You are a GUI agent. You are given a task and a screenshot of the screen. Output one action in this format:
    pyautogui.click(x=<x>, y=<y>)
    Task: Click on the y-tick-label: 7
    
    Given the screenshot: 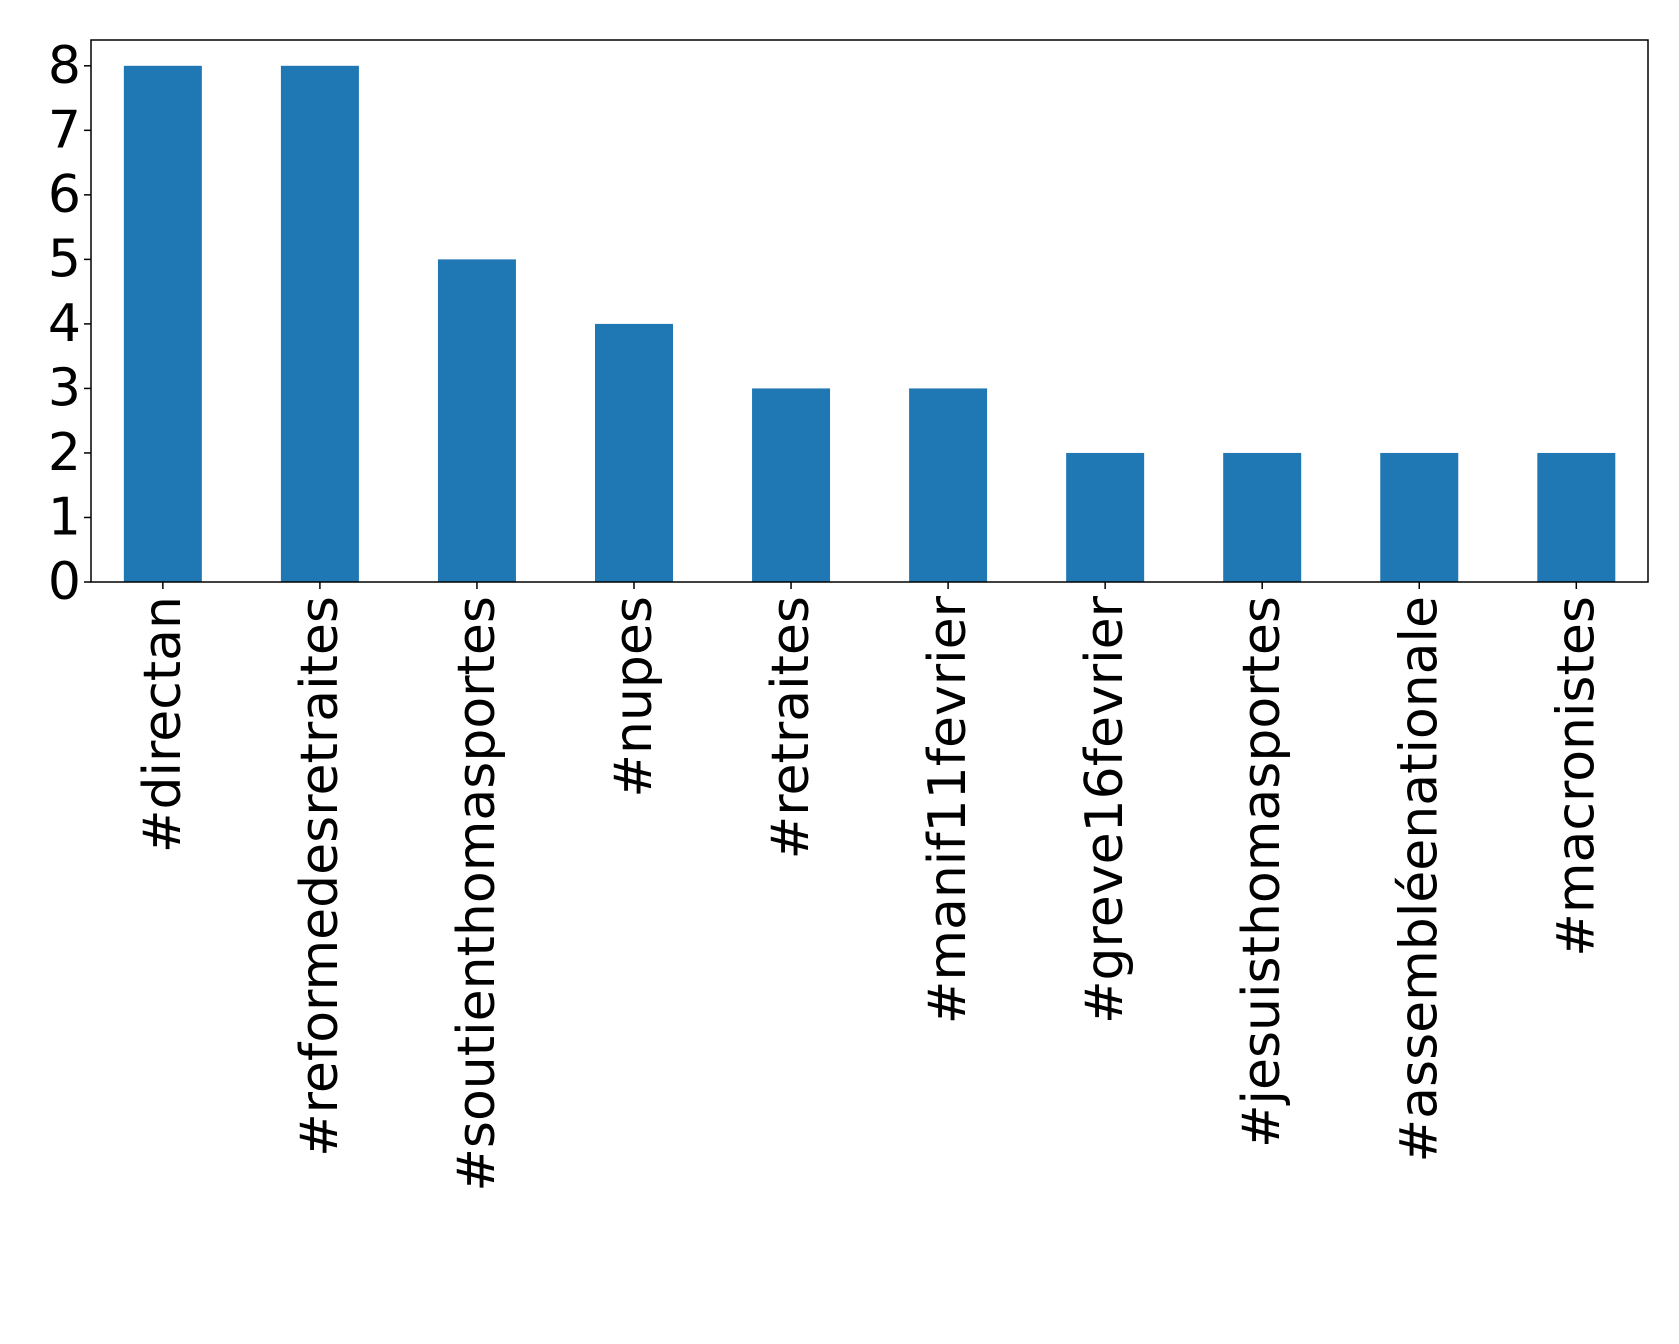 What is the action you would take?
    pyautogui.click(x=64, y=130)
    